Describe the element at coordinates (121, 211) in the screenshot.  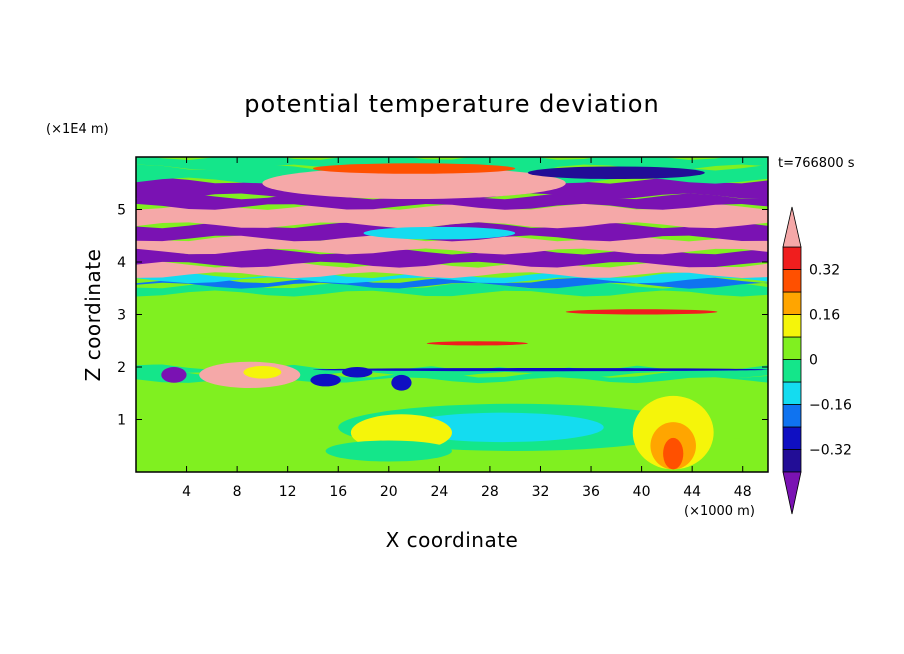
I see `y-tick-label: 5` at that location.